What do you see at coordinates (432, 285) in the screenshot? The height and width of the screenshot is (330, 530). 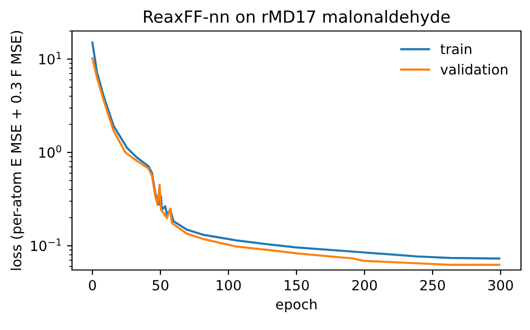 I see `x-tick-label: 250` at bounding box center [432, 285].